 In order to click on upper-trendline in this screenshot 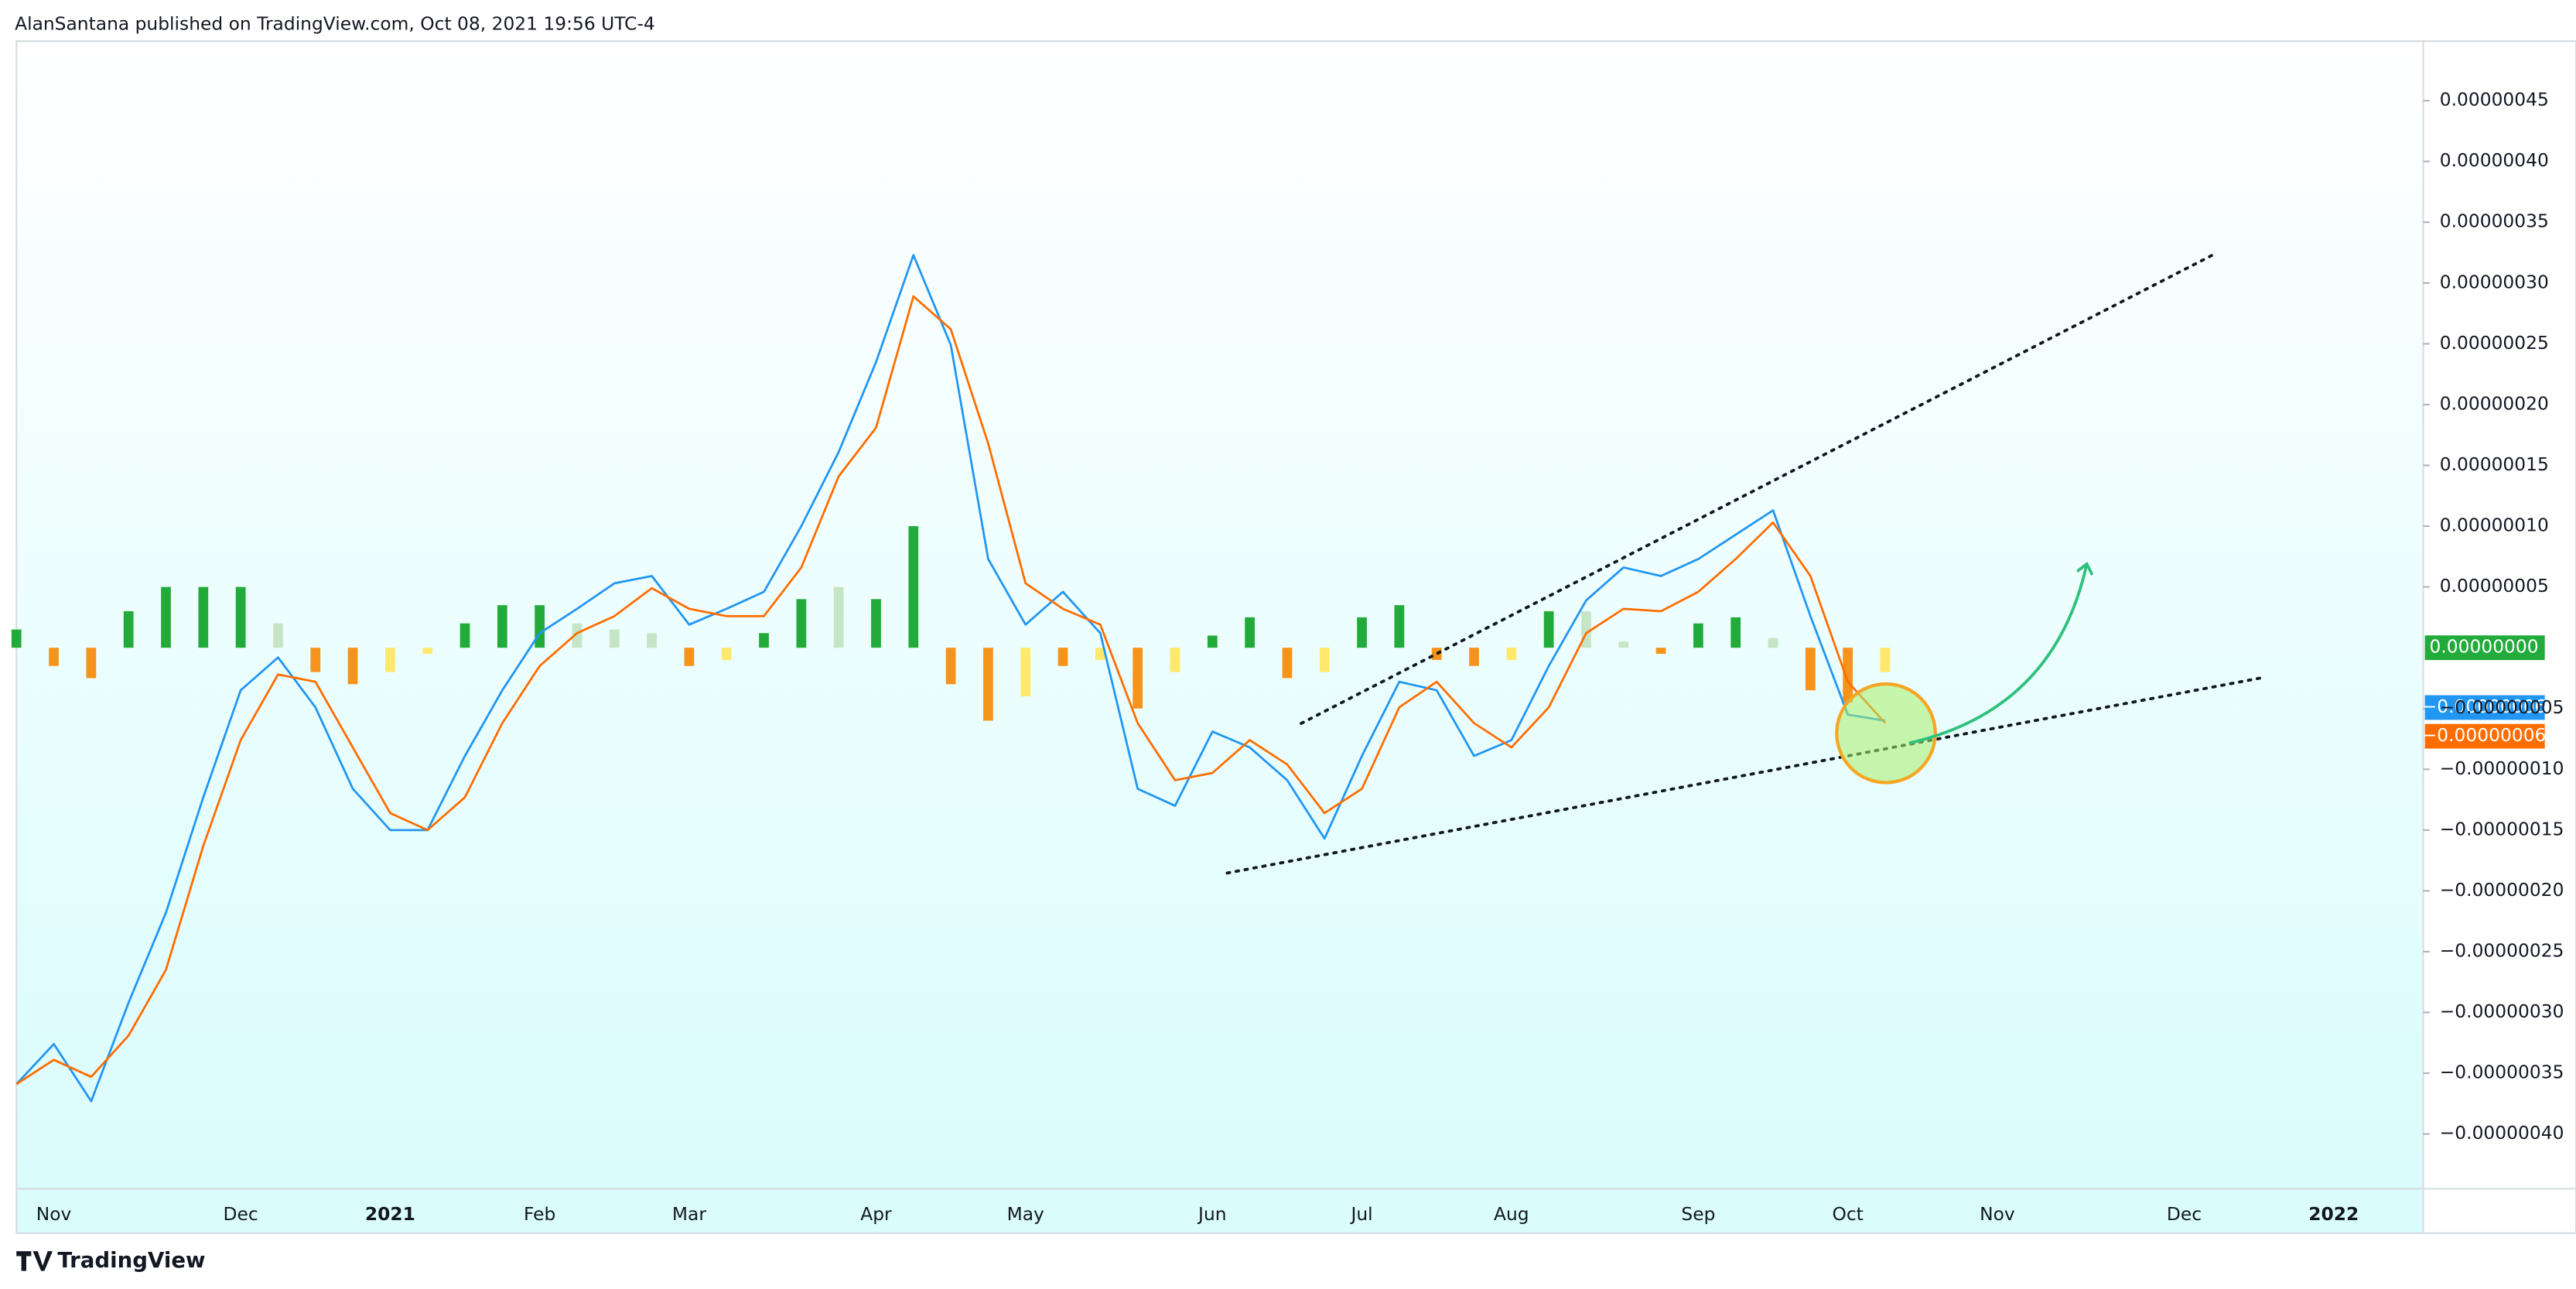, I will do `click(1757, 489)`.